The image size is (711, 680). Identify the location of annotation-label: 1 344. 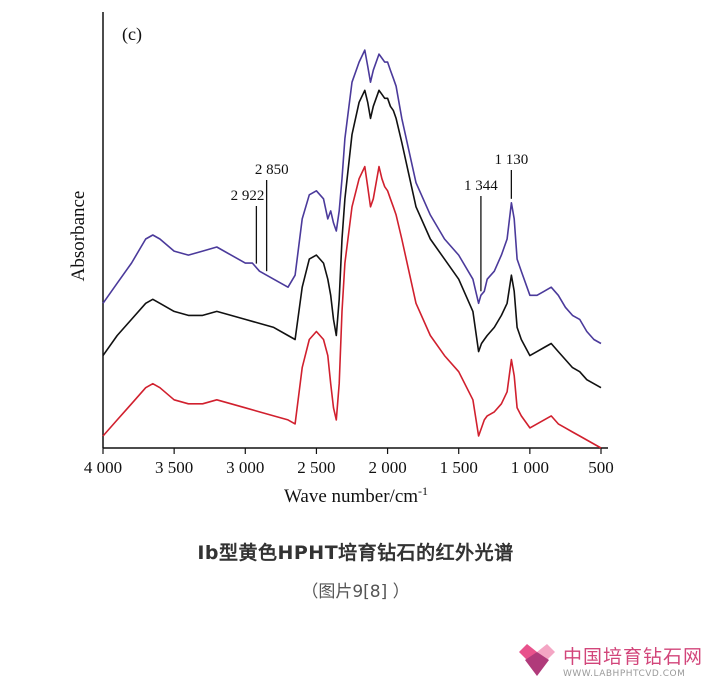
(481, 186).